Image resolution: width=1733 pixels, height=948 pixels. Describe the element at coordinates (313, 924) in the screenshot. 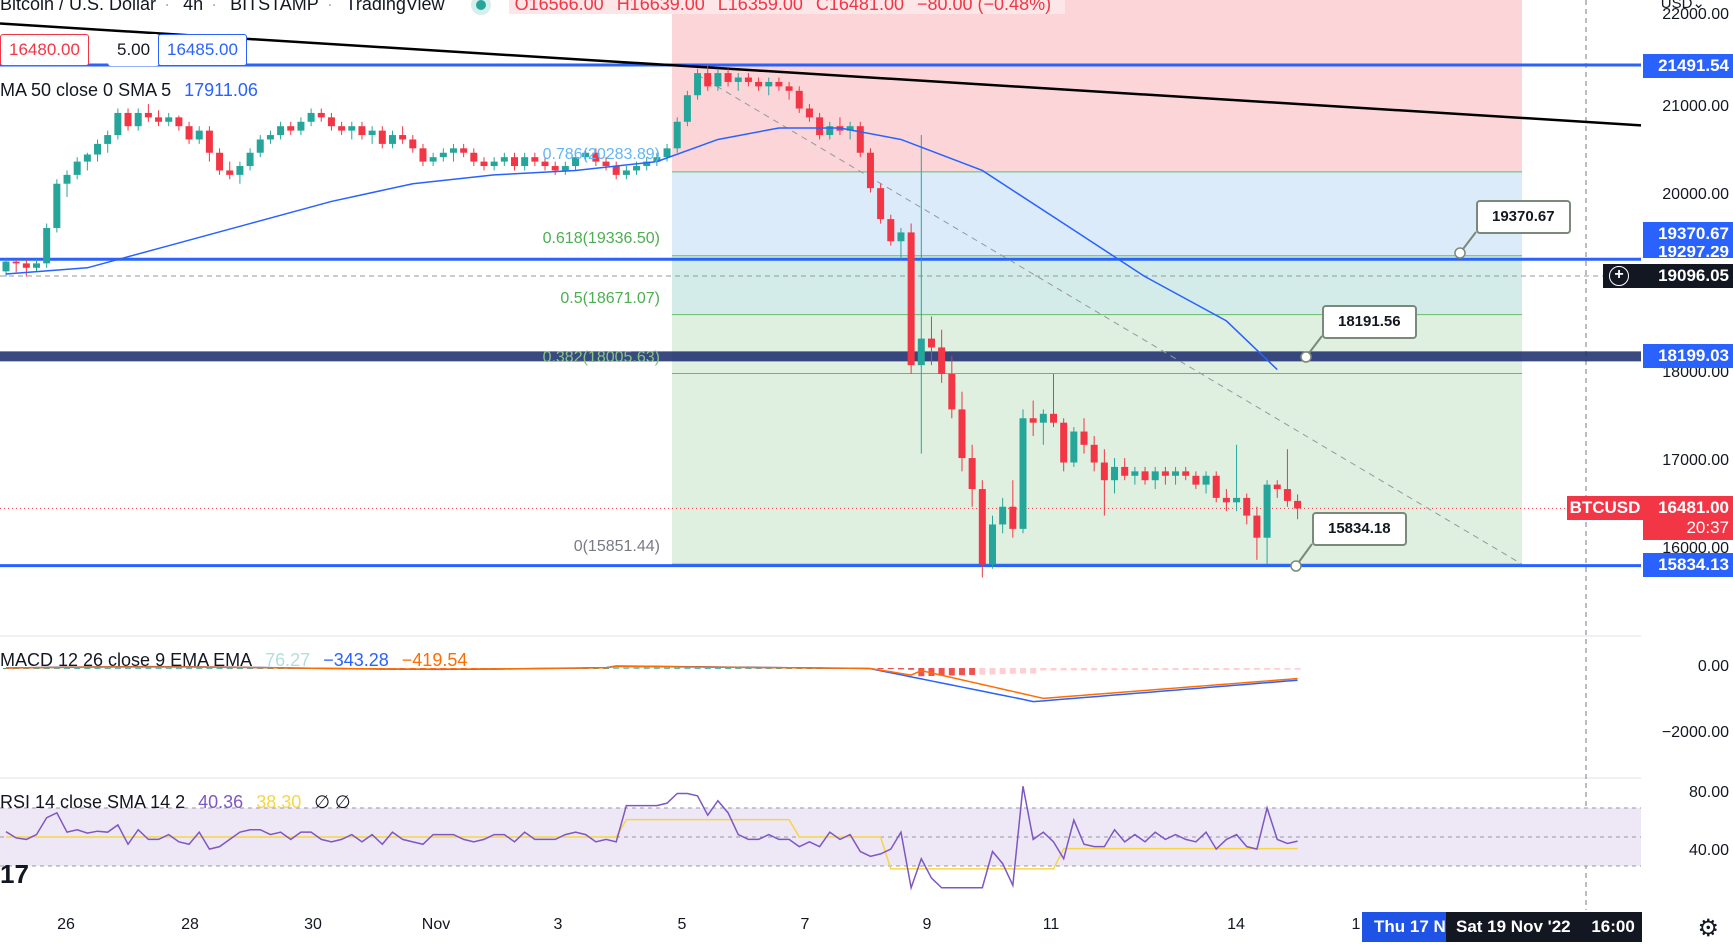

I see `time-axis-label: 30` at that location.